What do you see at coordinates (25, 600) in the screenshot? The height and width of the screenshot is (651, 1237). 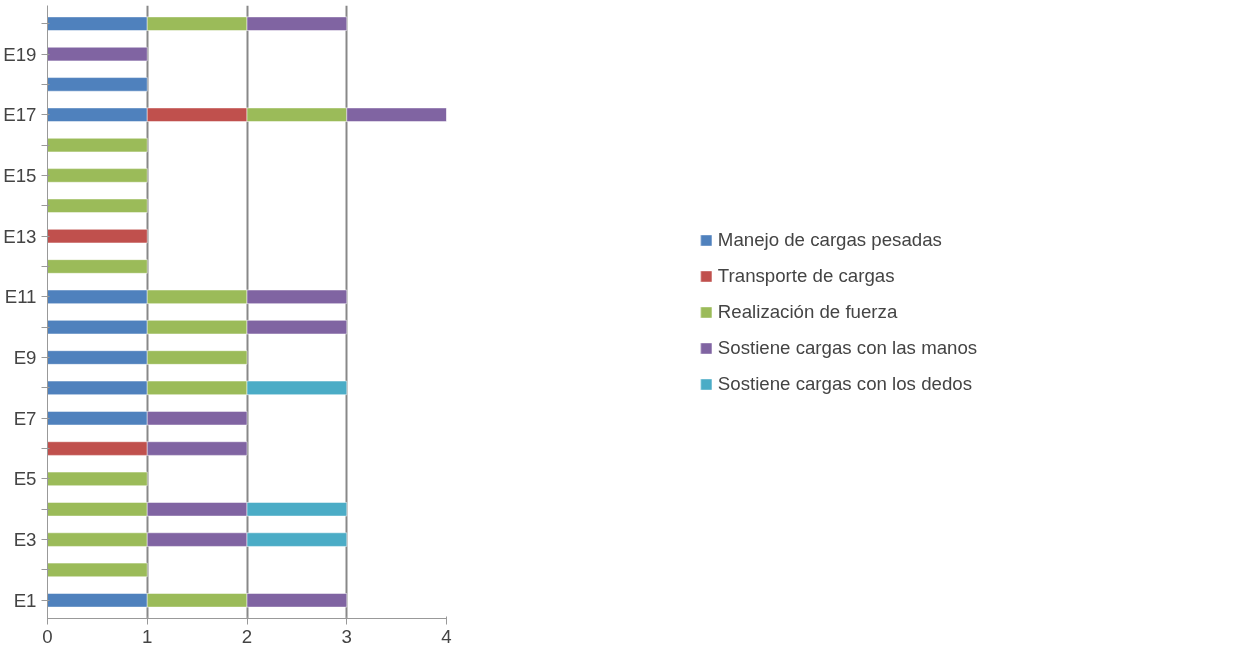 I see `y-tick-label: E1` at bounding box center [25, 600].